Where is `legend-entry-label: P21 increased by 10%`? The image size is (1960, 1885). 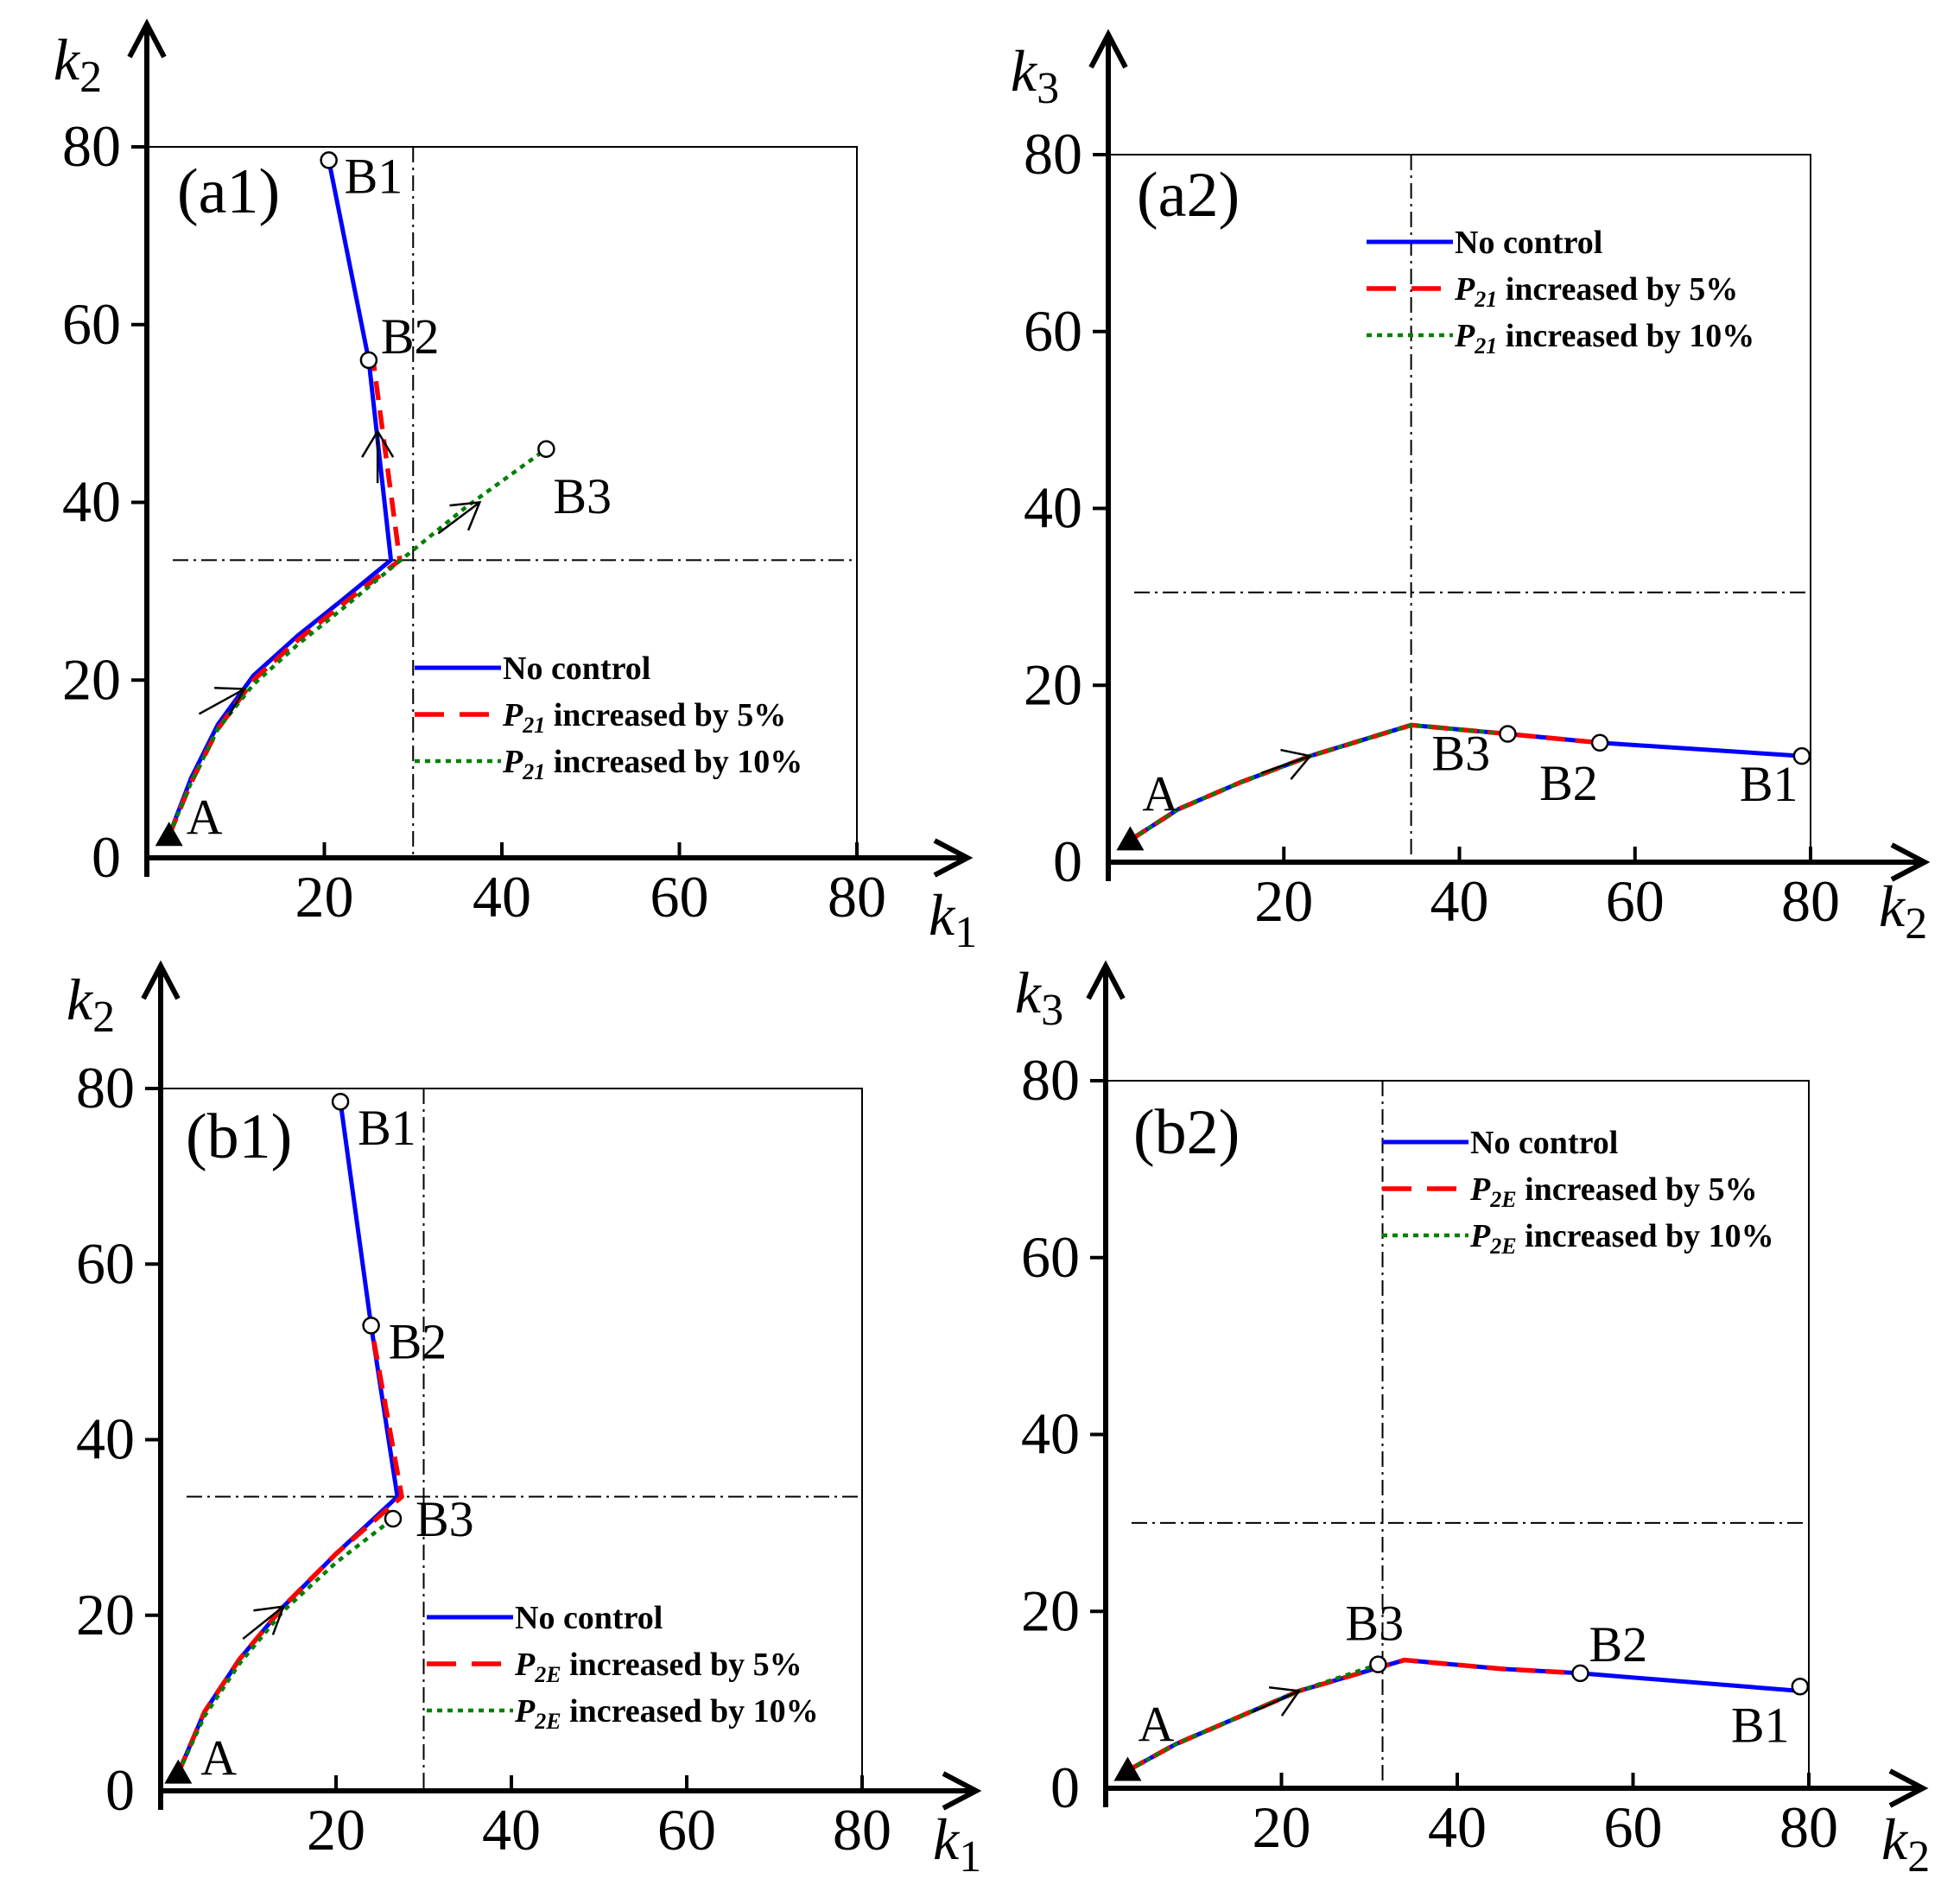
legend-entry-label: P21 increased by 10% is located at coordinates (652, 764).